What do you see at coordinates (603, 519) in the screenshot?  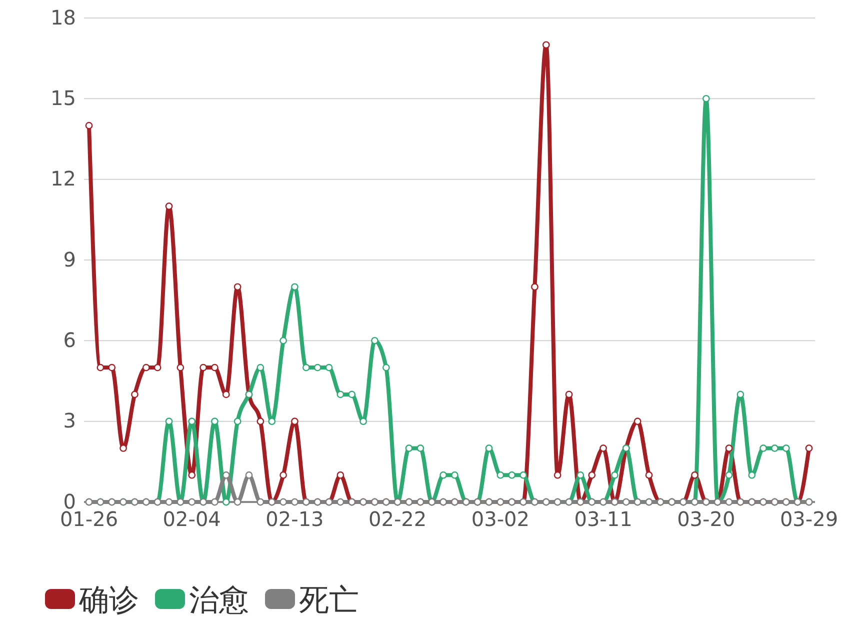 I see `x-tick-label: 03-11` at bounding box center [603, 519].